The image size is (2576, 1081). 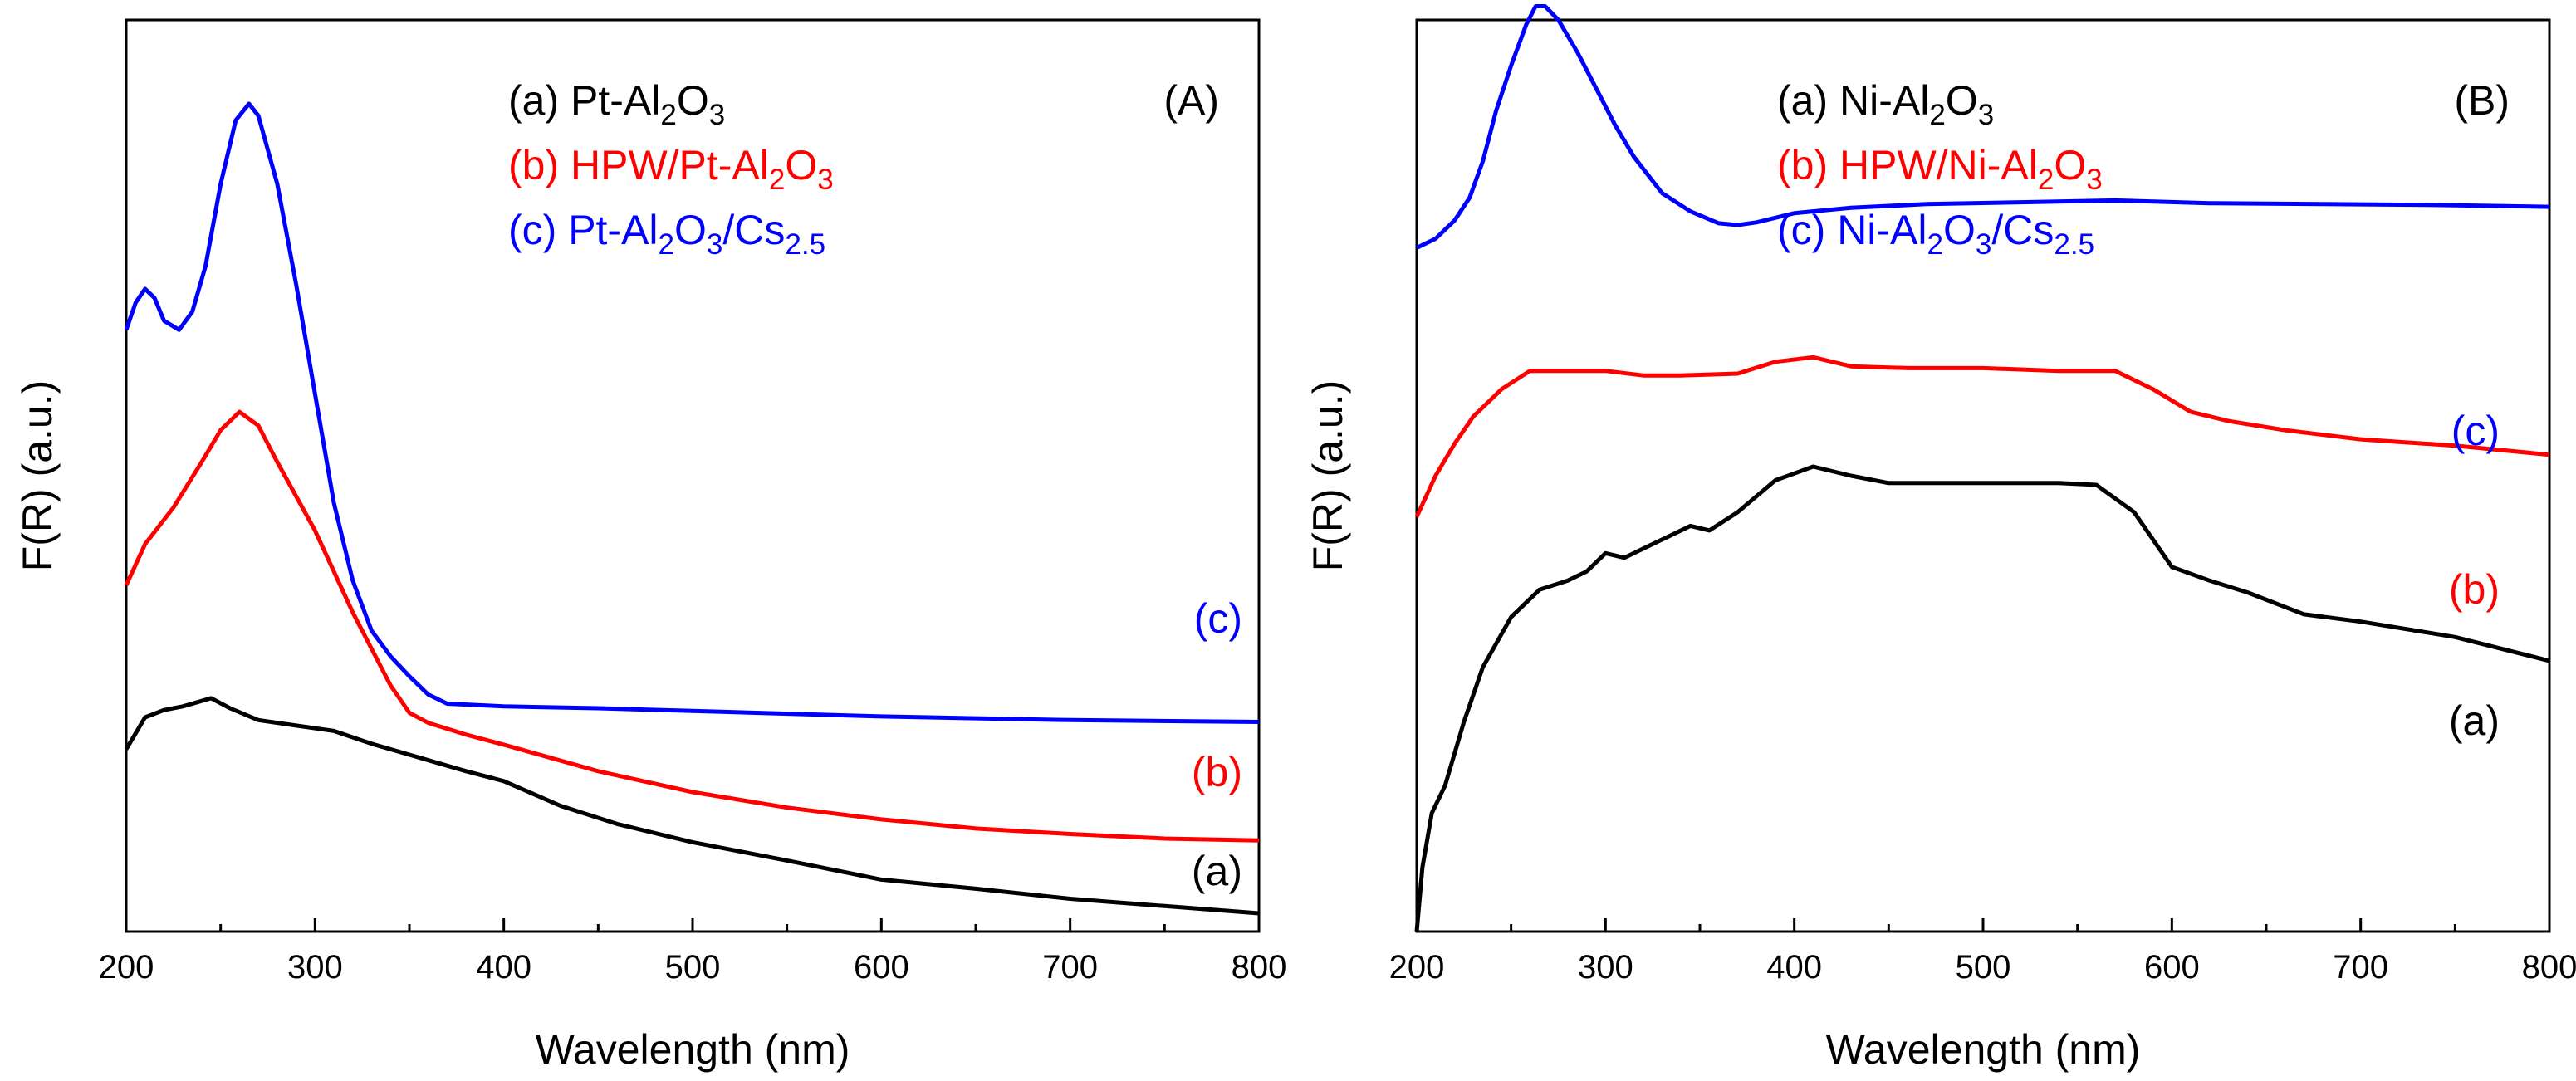 I want to click on panel-b-legend-entry: (b) HPW/Ni-Al2O3, so click(x=1940, y=169).